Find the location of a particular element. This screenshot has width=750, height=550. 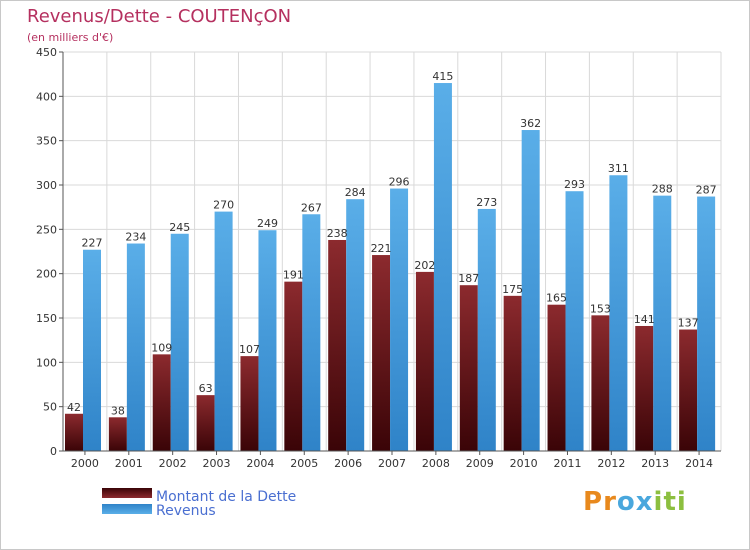

bar-revenus-2002 is located at coordinates (179, 342).